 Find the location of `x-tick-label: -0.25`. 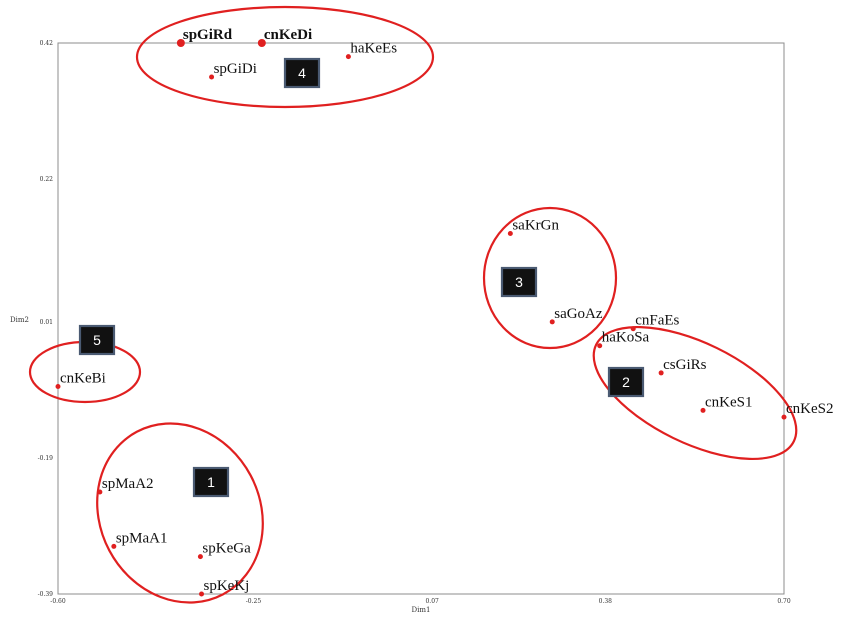

x-tick-label: -0.25 is located at coordinates (254, 601).